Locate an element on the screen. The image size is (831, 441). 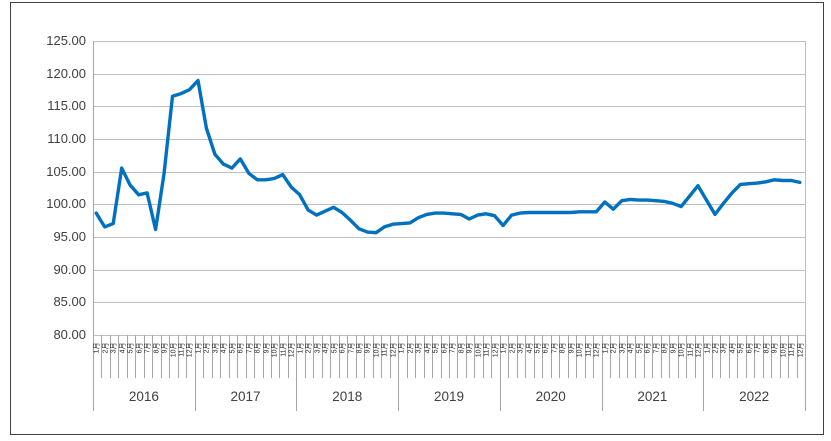
x-axis-month-label: 9月 is located at coordinates (165, 347).